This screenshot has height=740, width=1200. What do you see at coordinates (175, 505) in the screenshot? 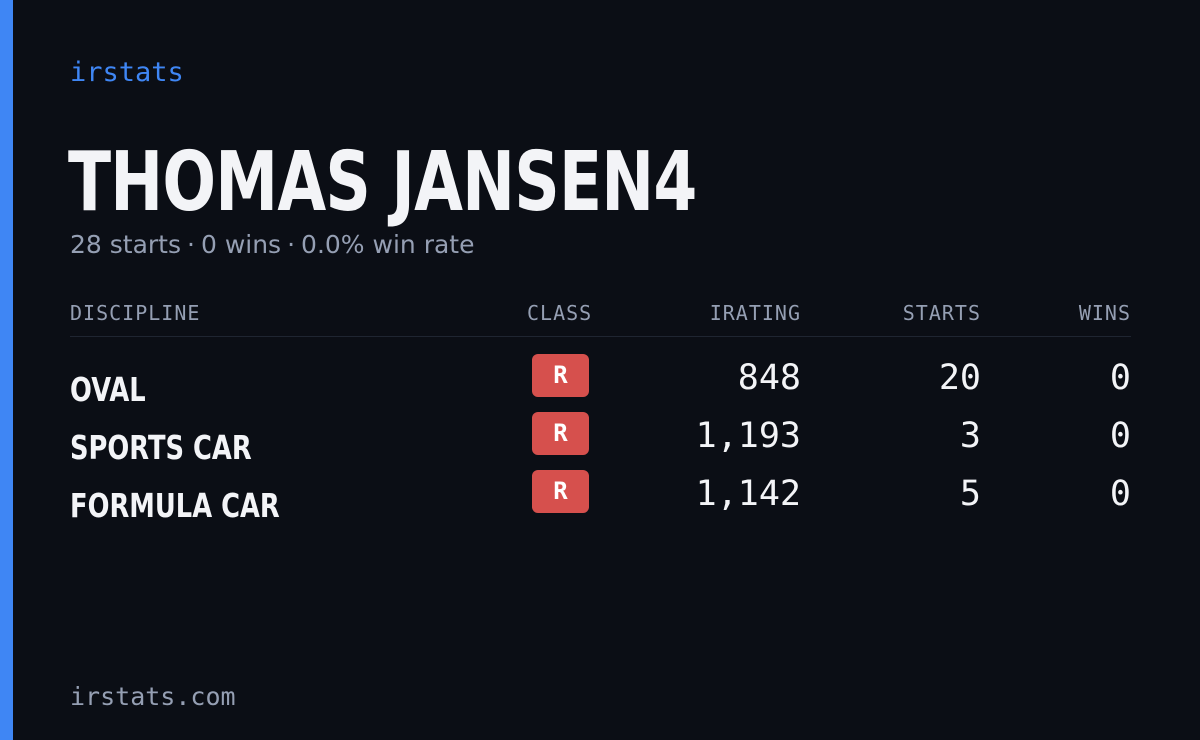
I see `discipline-name: FORMULA CAR` at bounding box center [175, 505].